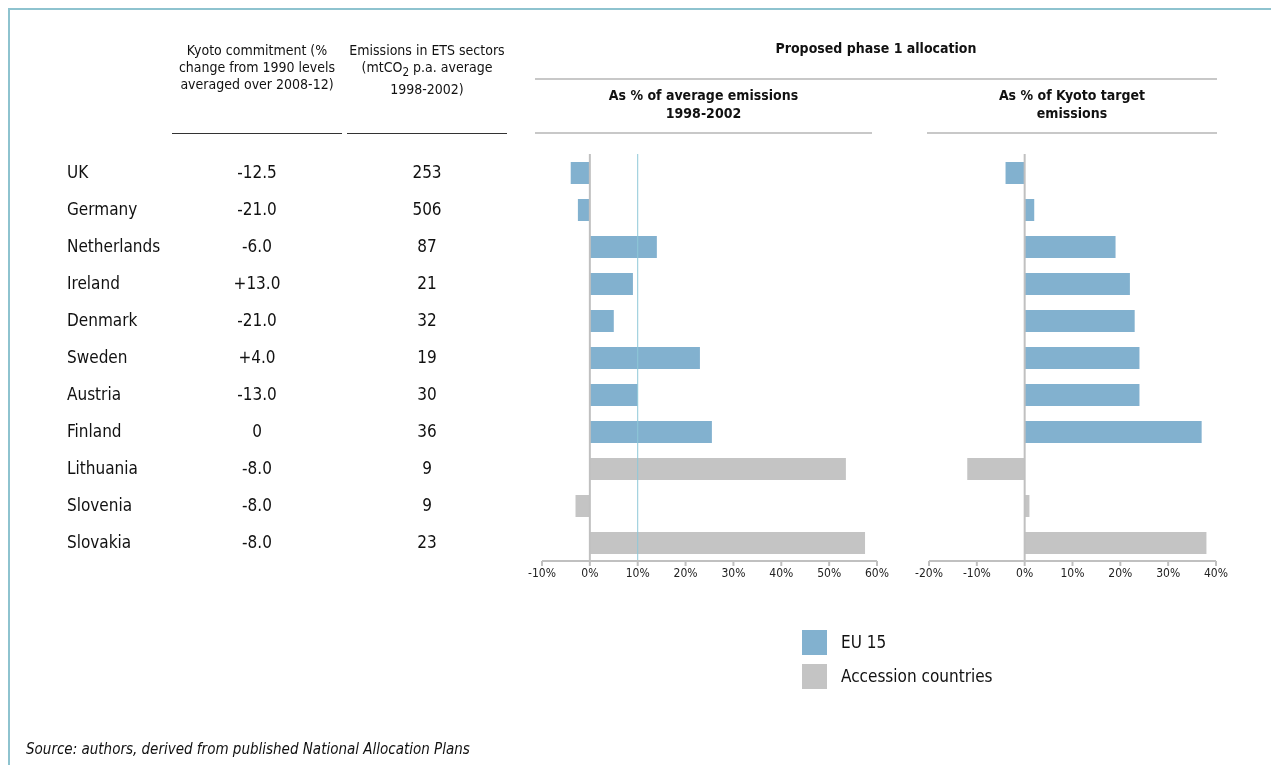 The image size is (1279, 773). I want to click on data-label: 253, so click(427, 172).